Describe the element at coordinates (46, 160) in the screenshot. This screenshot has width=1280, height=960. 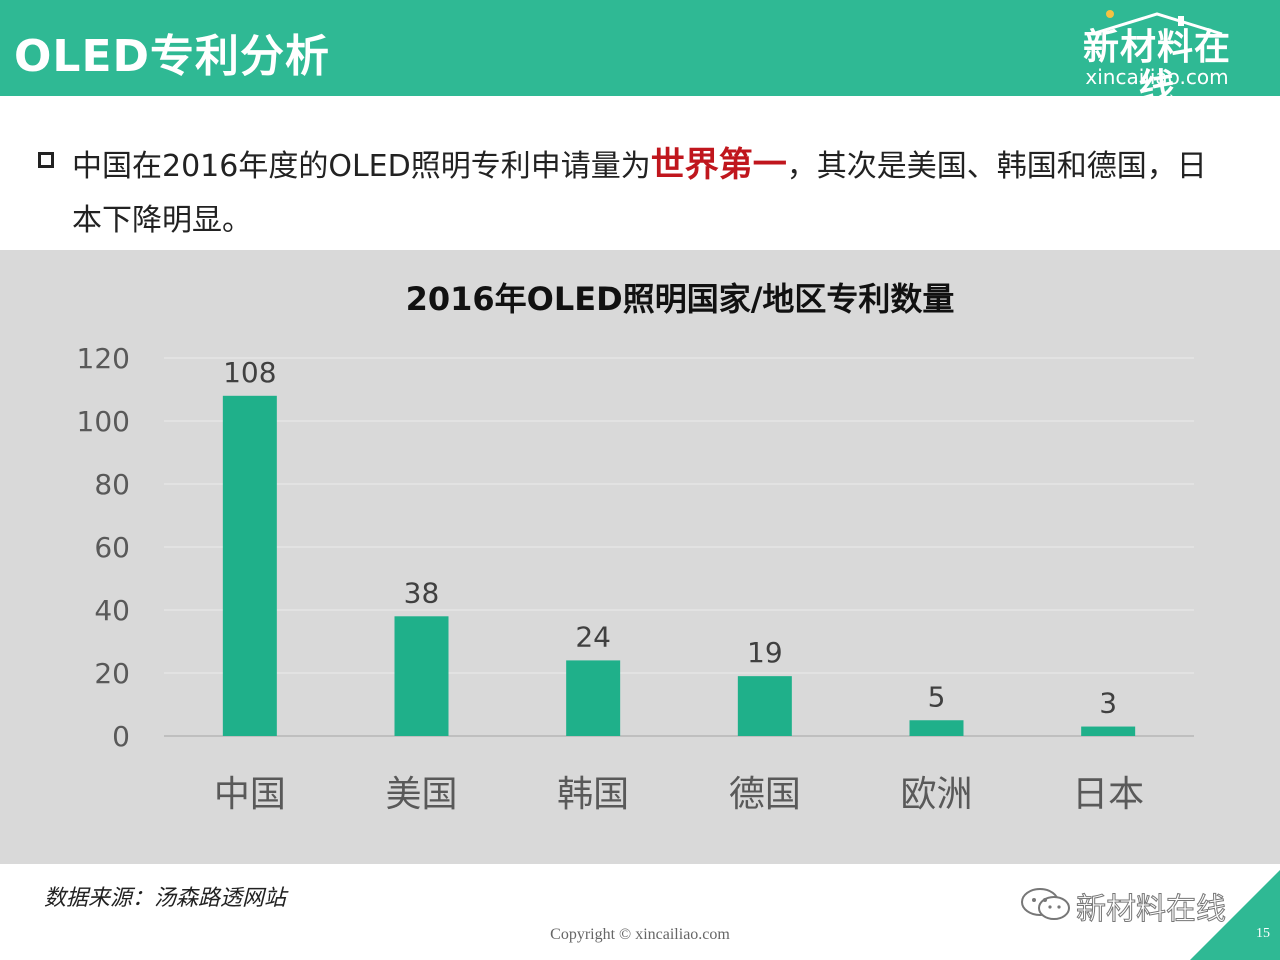
I see `bullet-square-icon` at that location.